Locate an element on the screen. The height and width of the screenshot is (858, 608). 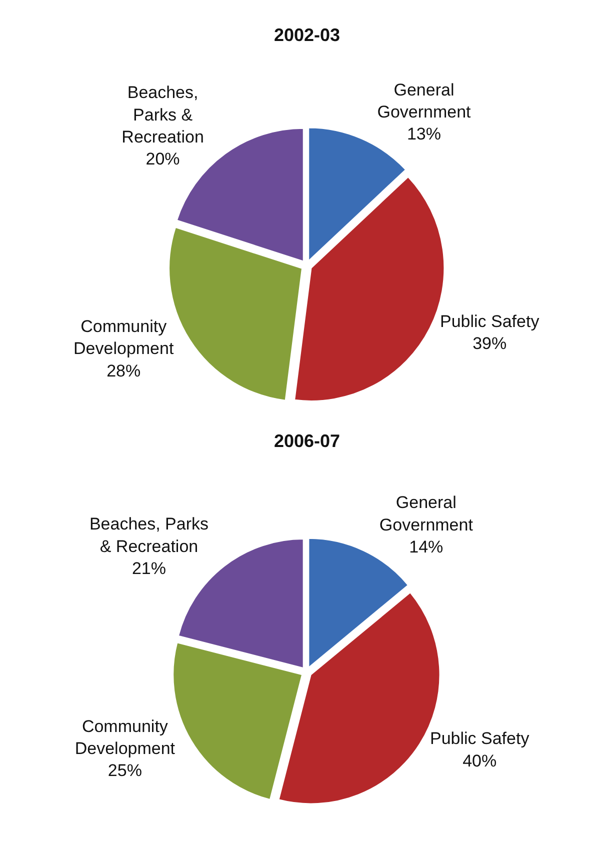
data-label: 14% is located at coordinates (426, 546).